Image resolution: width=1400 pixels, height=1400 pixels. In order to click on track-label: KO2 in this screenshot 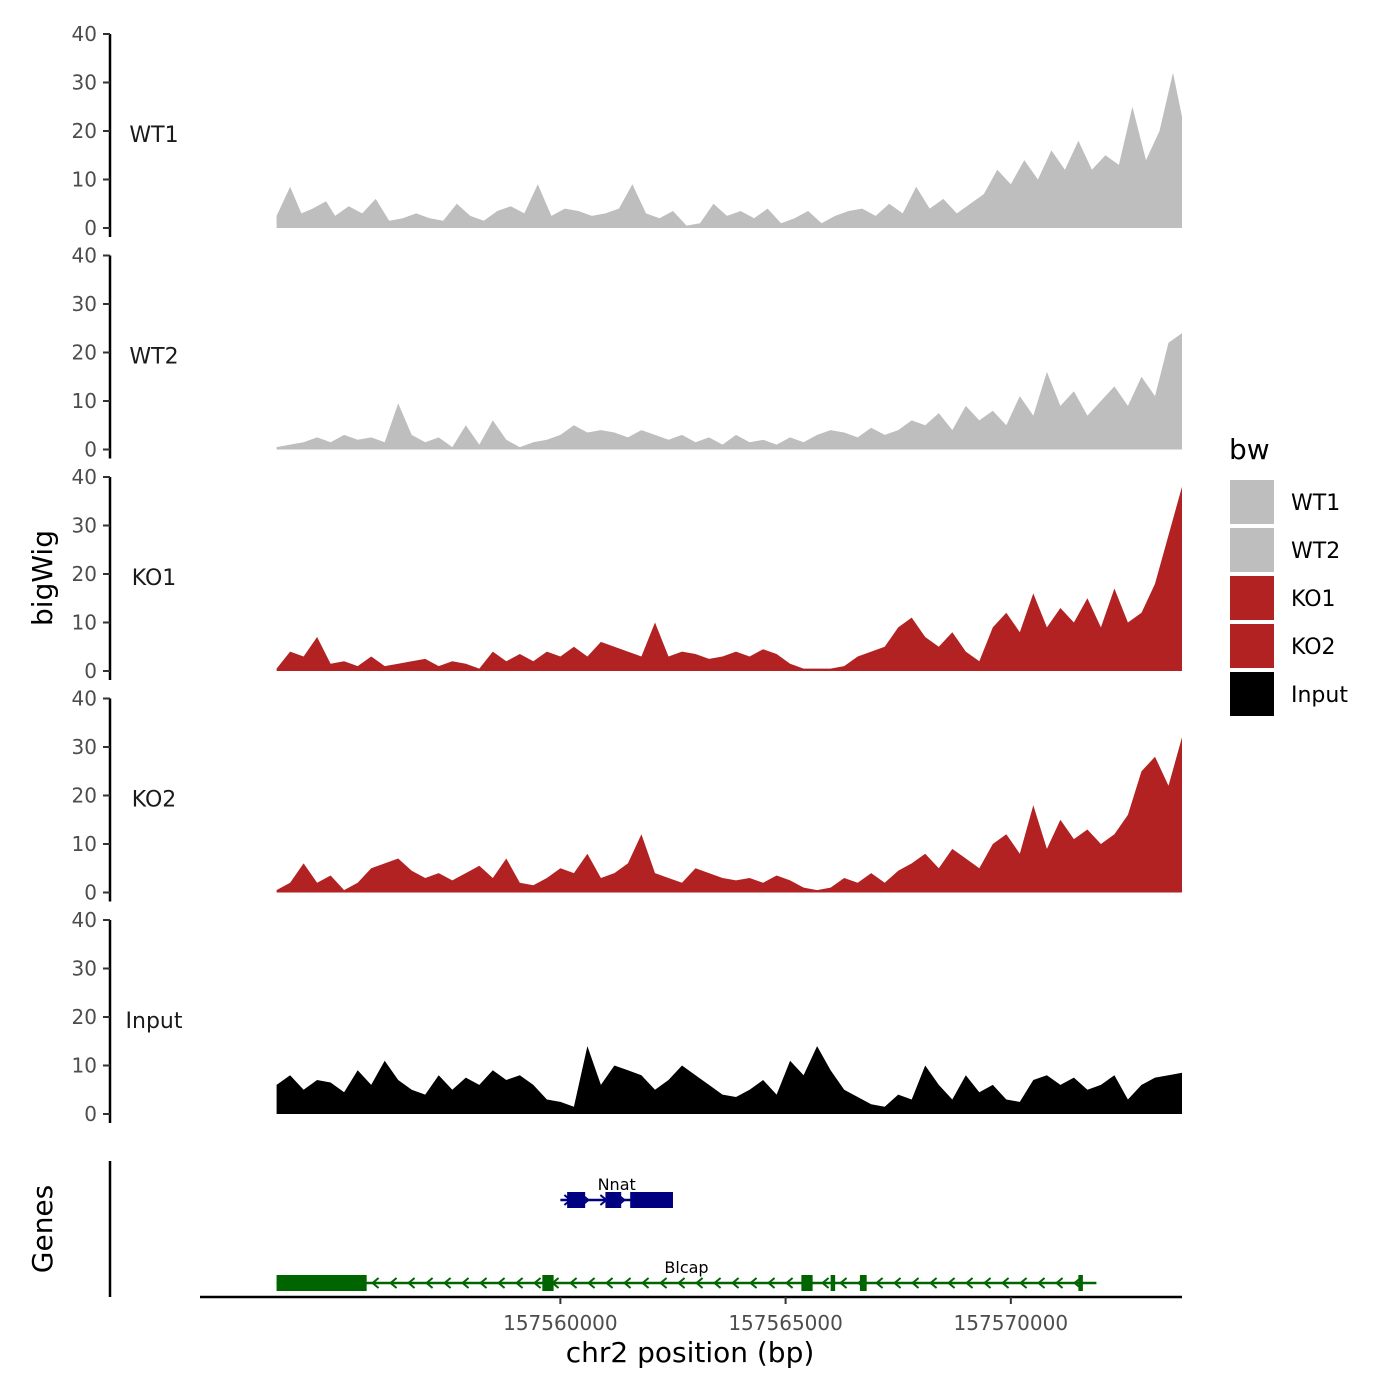, I will do `click(154, 800)`.